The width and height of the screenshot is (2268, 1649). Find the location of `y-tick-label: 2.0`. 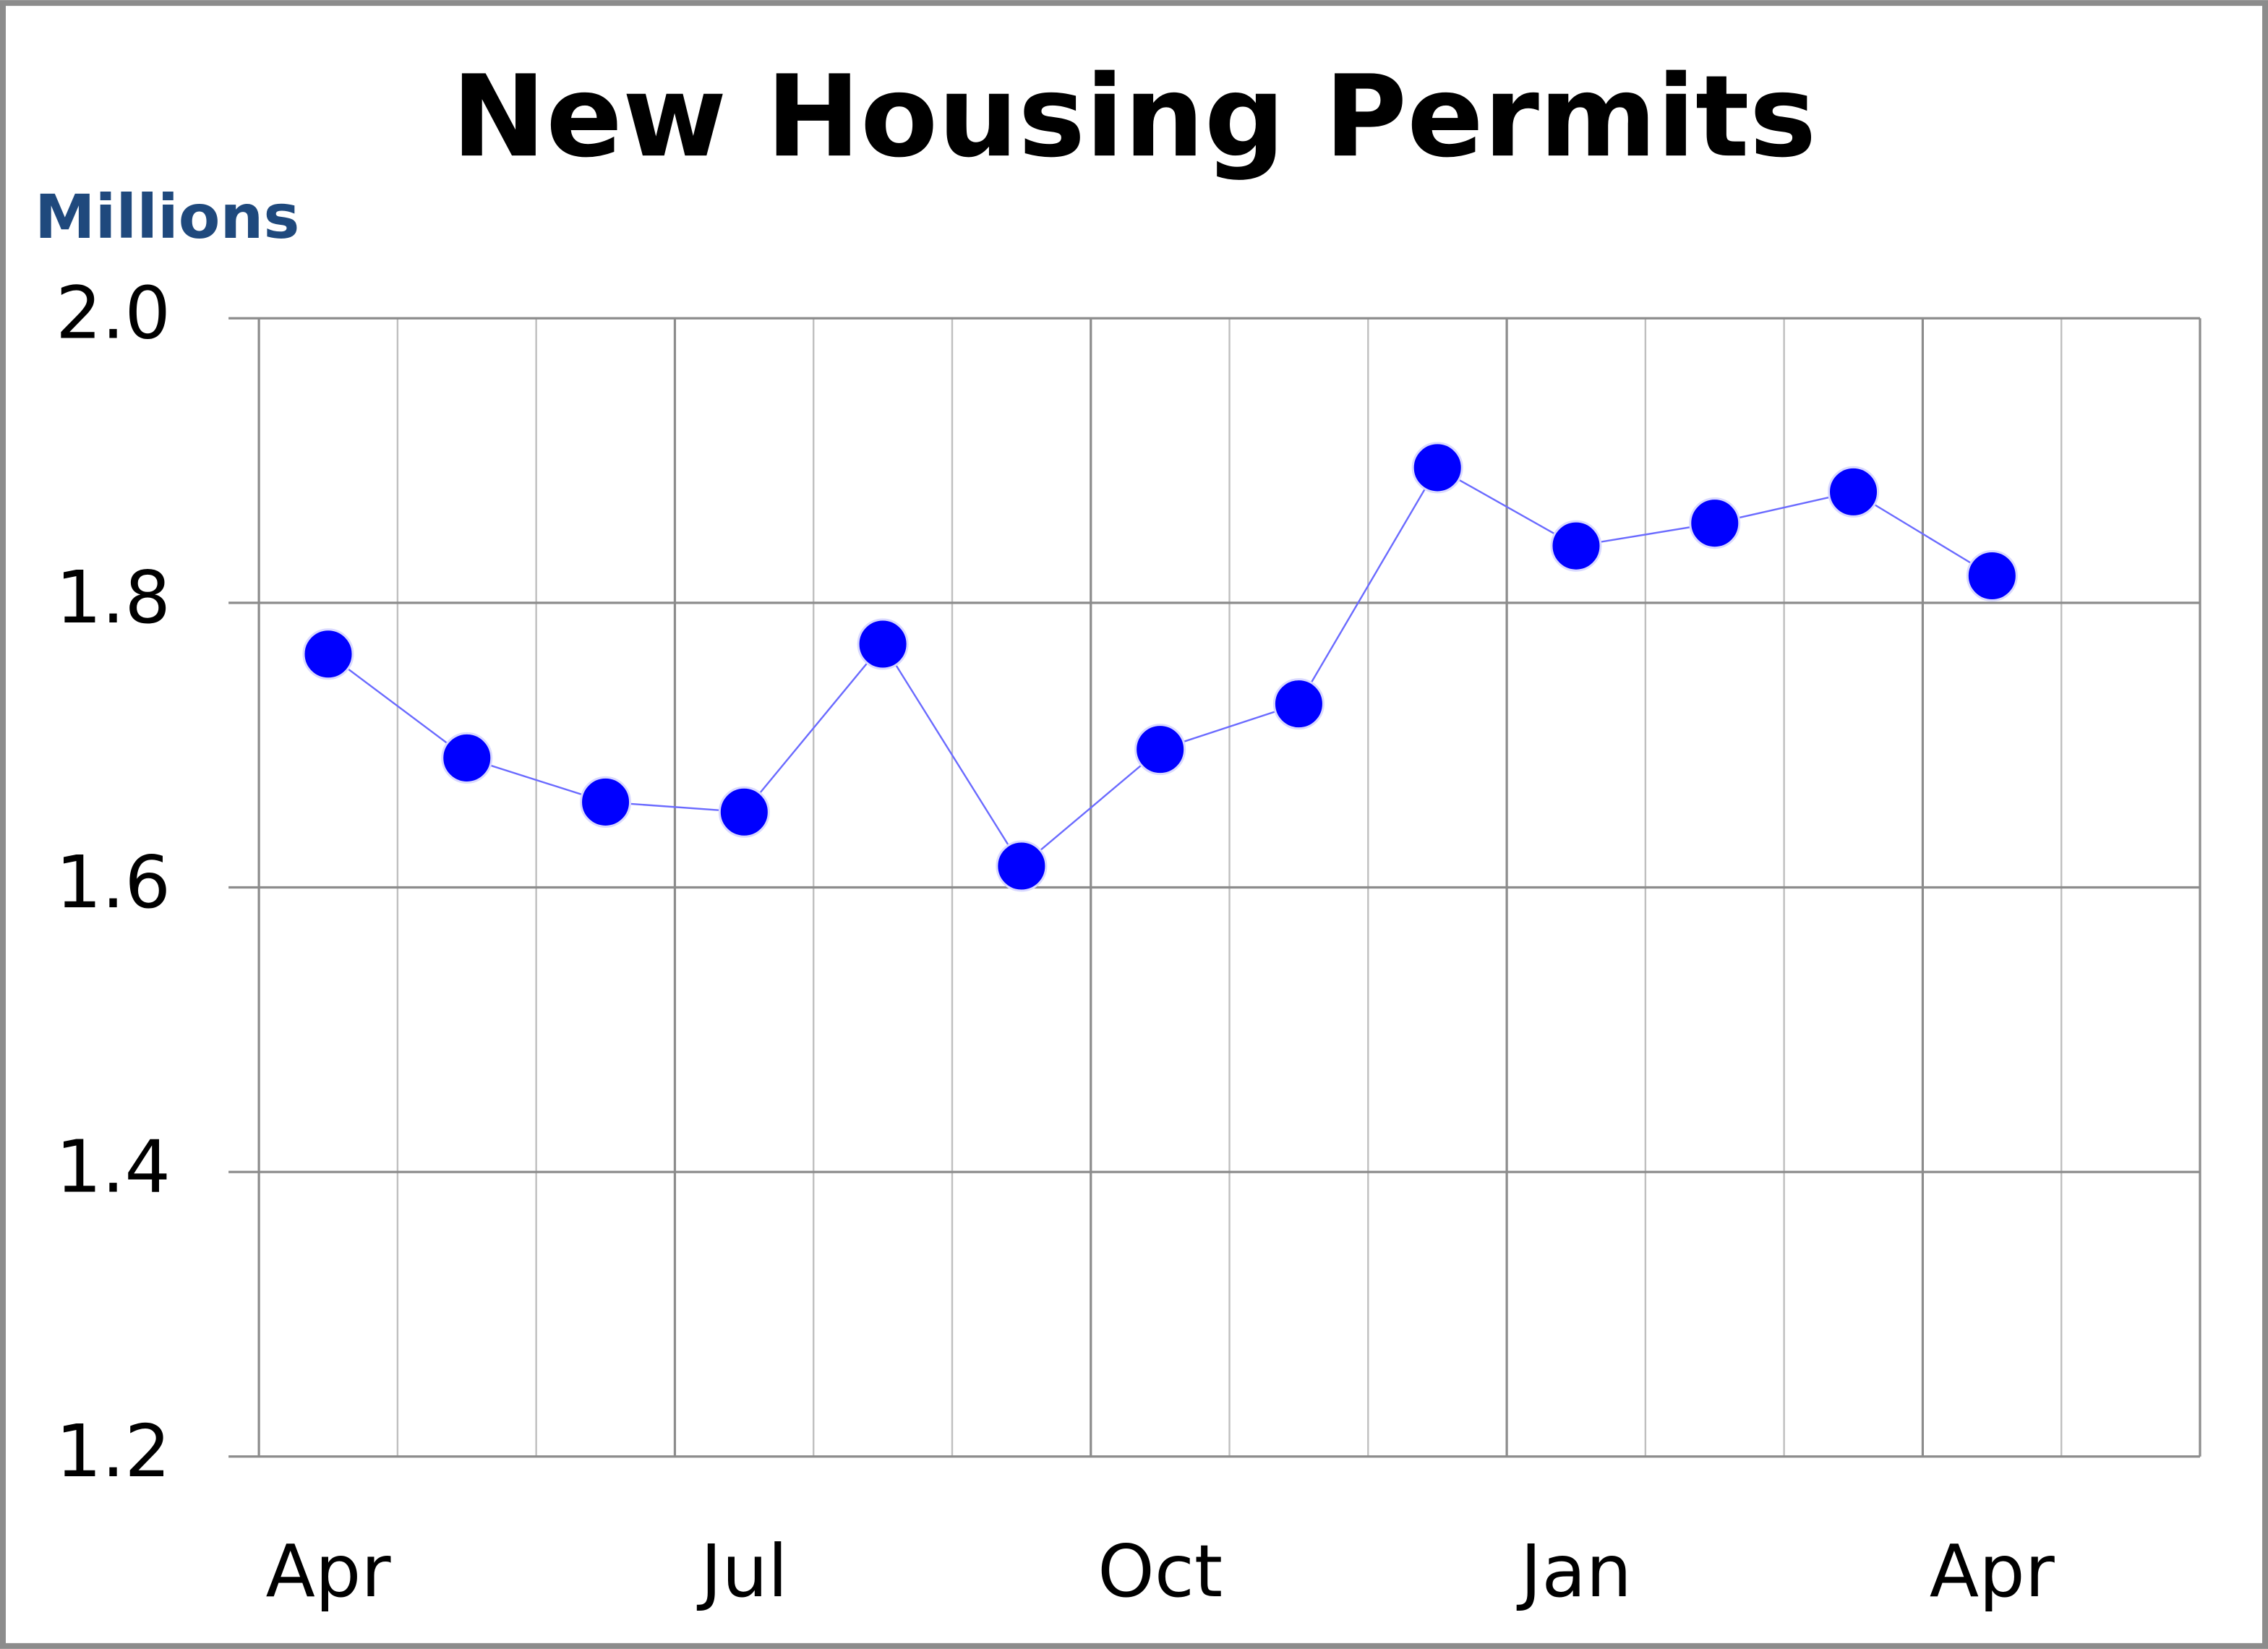

y-tick-label: 2.0 is located at coordinates (114, 313).